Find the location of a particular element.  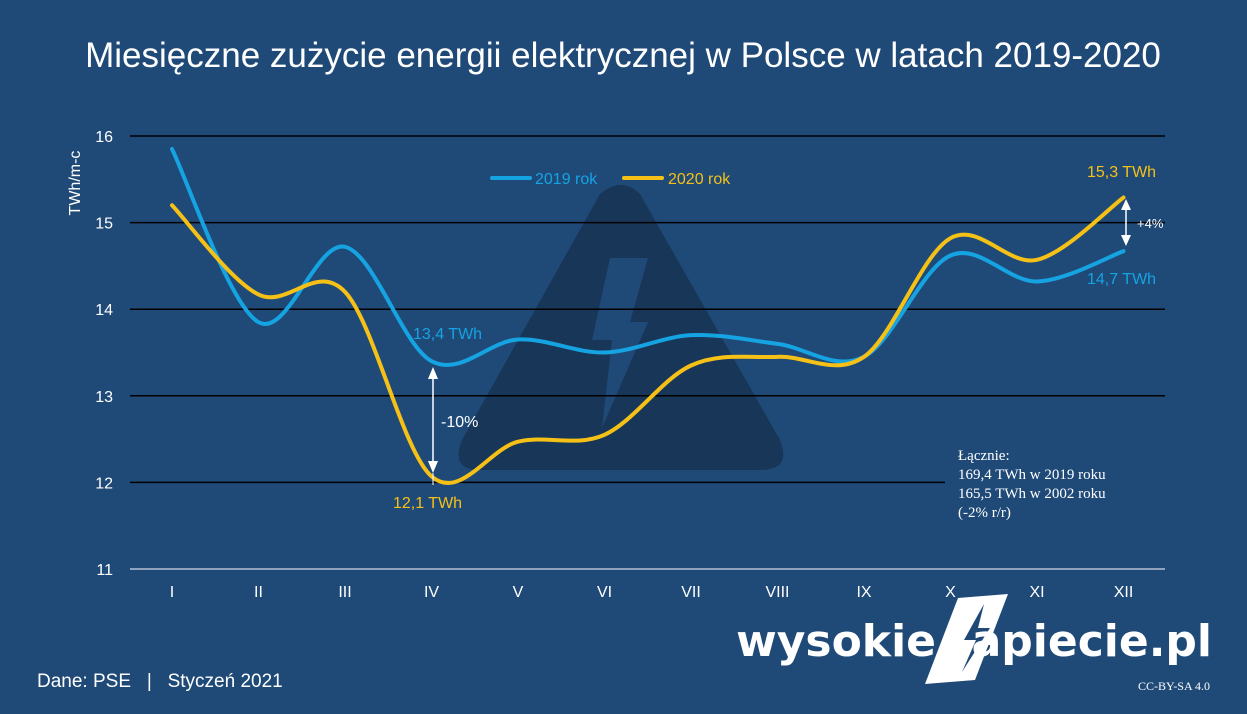

annotation-april-diff: -10% is located at coordinates (459, 422).